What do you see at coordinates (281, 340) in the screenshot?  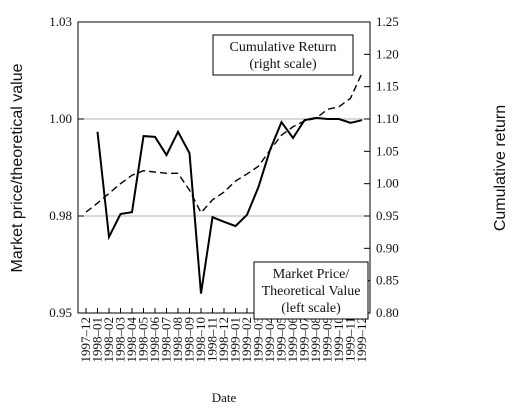 I see `x-tick-label: 1999–05` at bounding box center [281, 340].